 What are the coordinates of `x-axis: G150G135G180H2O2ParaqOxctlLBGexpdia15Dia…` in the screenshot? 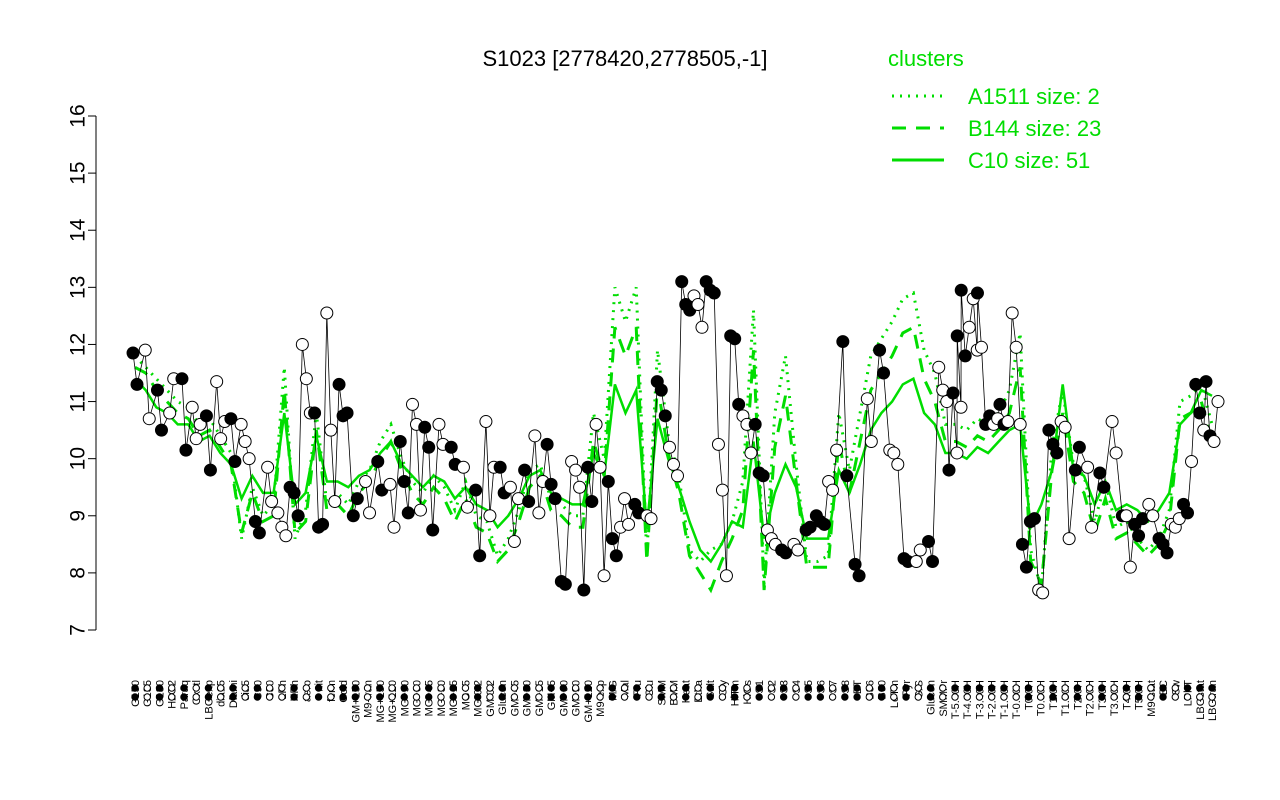 It's located at (674, 700).